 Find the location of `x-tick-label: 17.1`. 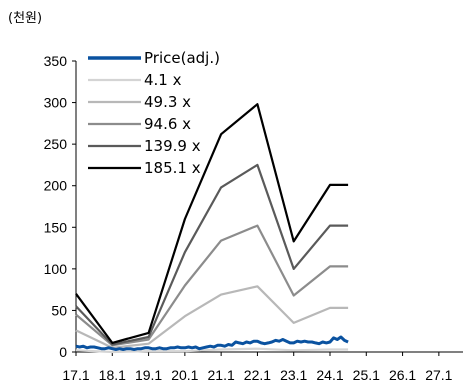

x-tick-label: 17.1 is located at coordinates (75, 375).